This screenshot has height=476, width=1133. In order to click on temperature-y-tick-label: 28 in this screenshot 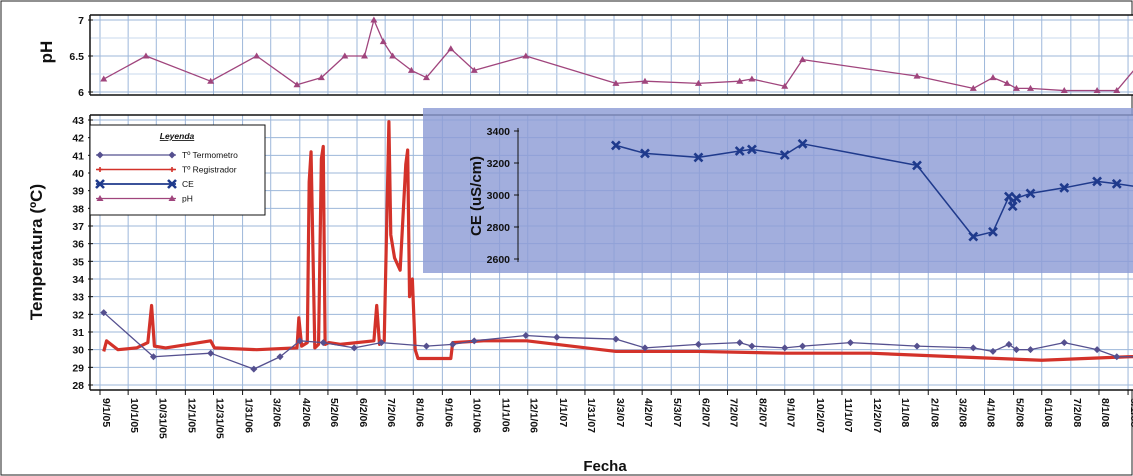, I will do `click(78, 386)`.